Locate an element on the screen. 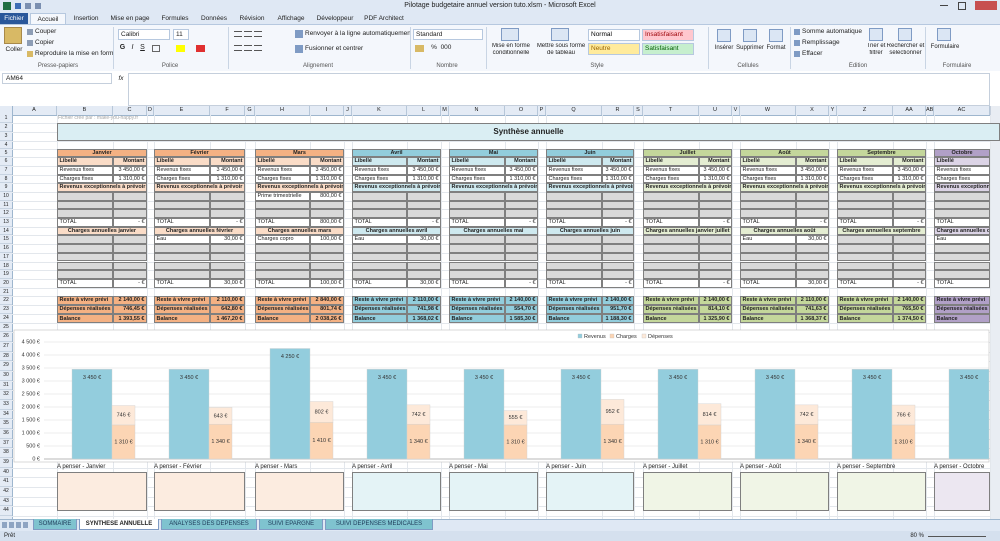 The height and width of the screenshot is (541, 1000). conditional-icon is located at coordinates (510, 34).